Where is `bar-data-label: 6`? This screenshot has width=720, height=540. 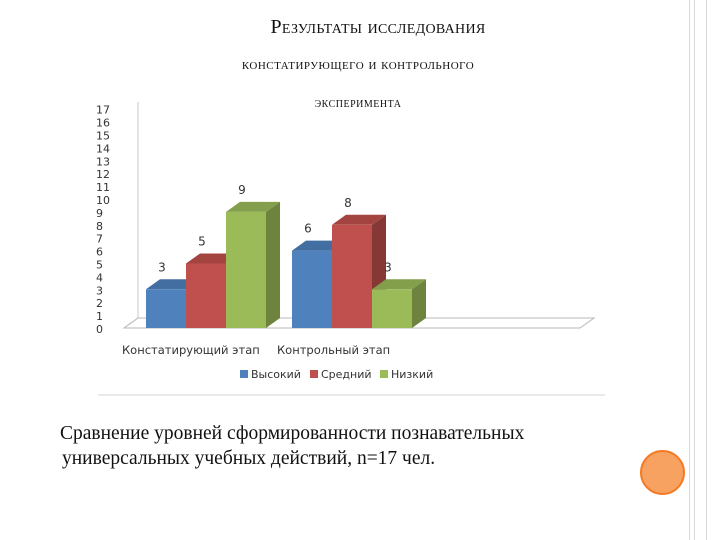 bar-data-label: 6 is located at coordinates (308, 229).